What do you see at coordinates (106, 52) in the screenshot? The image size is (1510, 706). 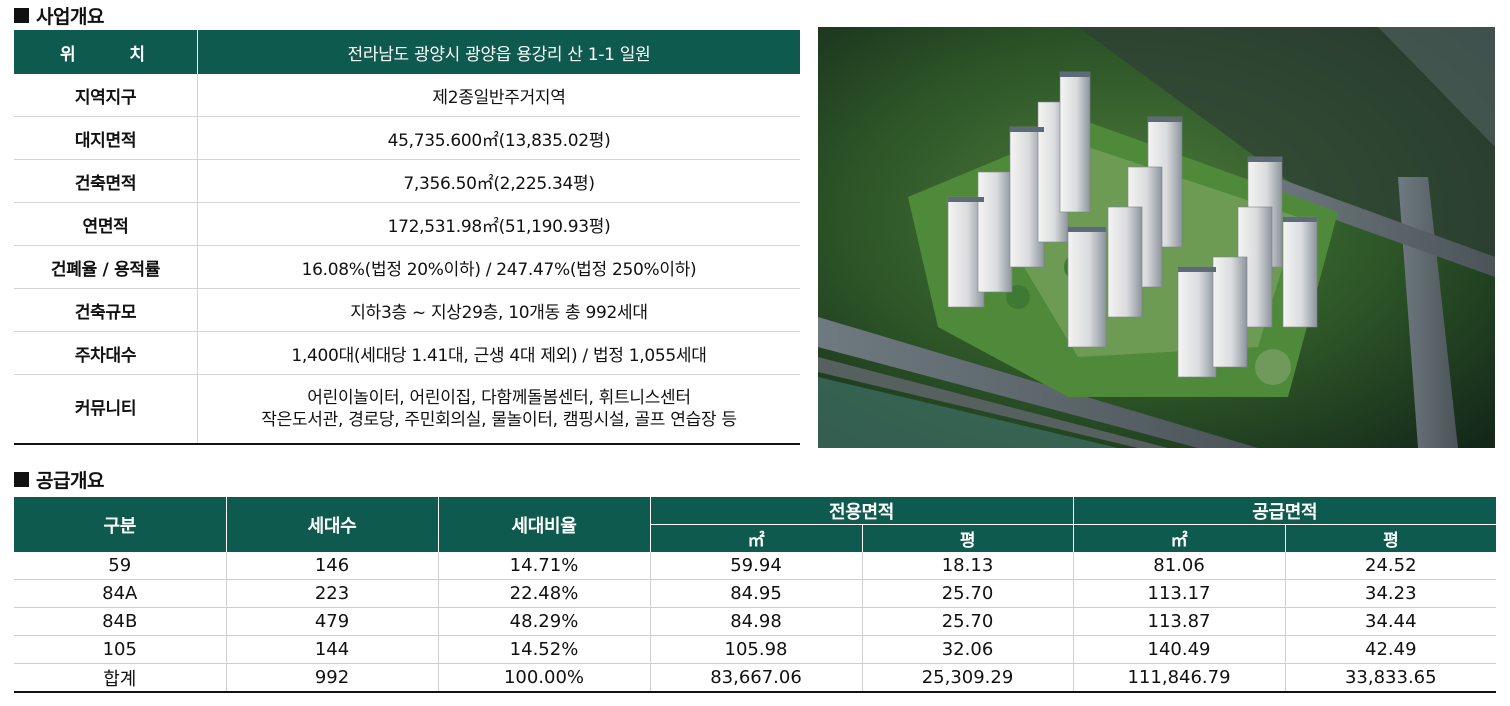 I see `overview-label: 위 치` at bounding box center [106, 52].